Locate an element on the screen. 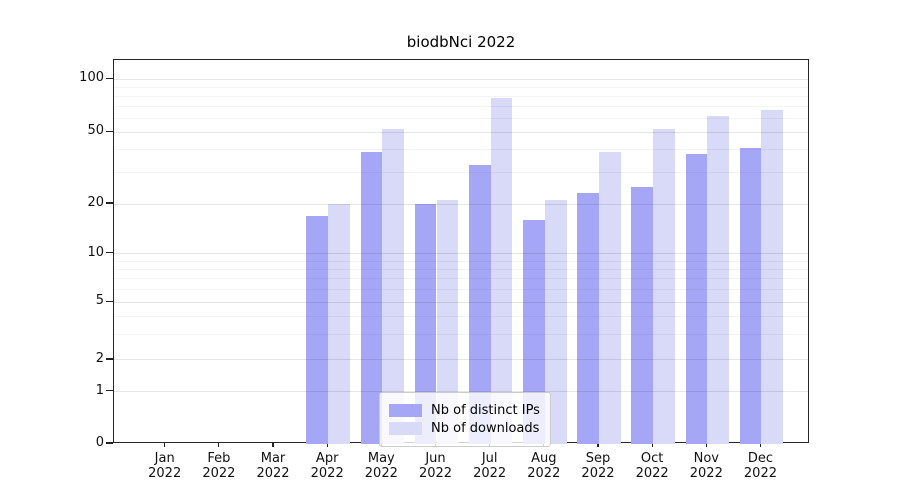 This screenshot has width=900, height=500. bar-distinct-ips-apr is located at coordinates (317, 329).